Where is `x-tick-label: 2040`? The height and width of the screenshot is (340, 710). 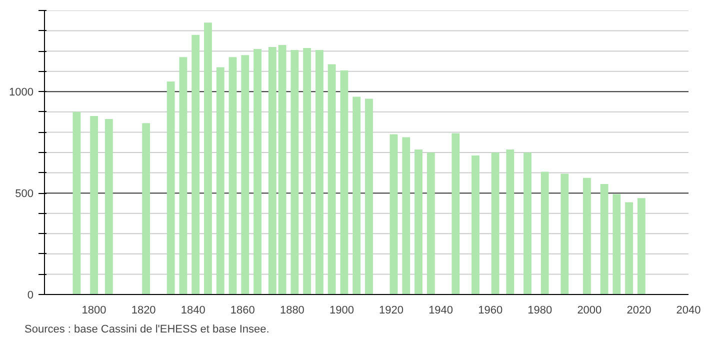
x-tick-label: 2040 is located at coordinates (688, 310).